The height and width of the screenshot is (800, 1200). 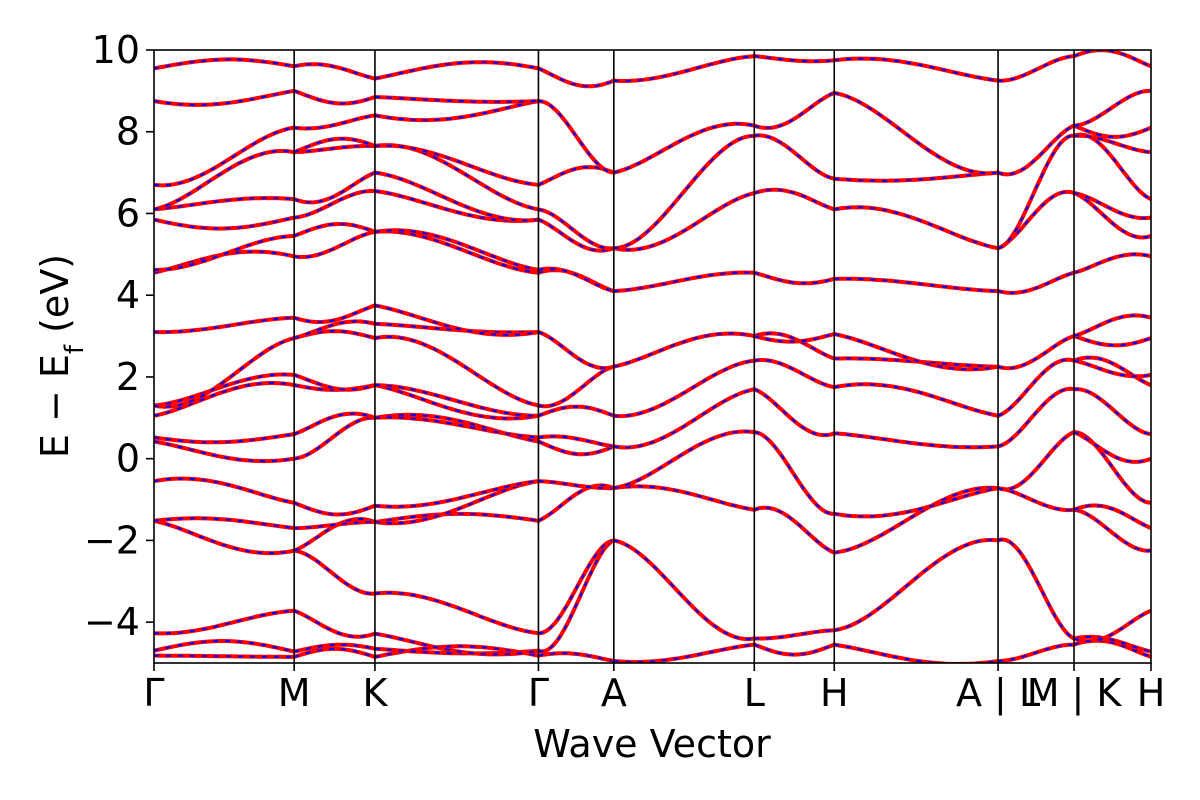 I want to click on y-tick-label: 8, so click(x=128, y=132).